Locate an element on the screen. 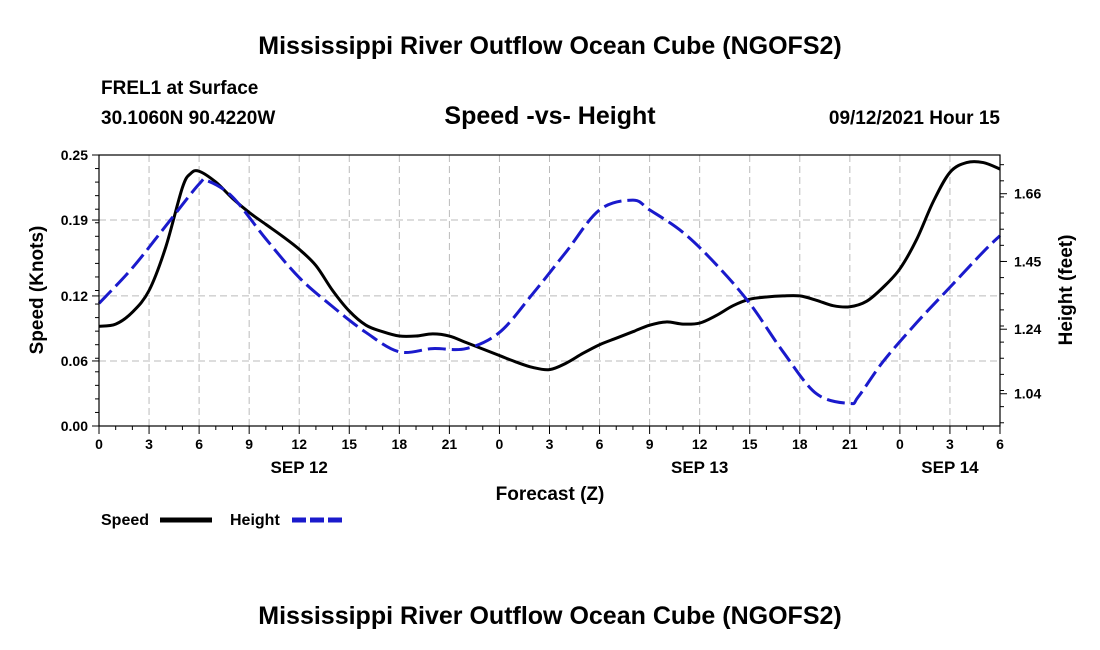 This screenshot has width=1100, height=650. y-tick-label: 0.25 is located at coordinates (74, 155).